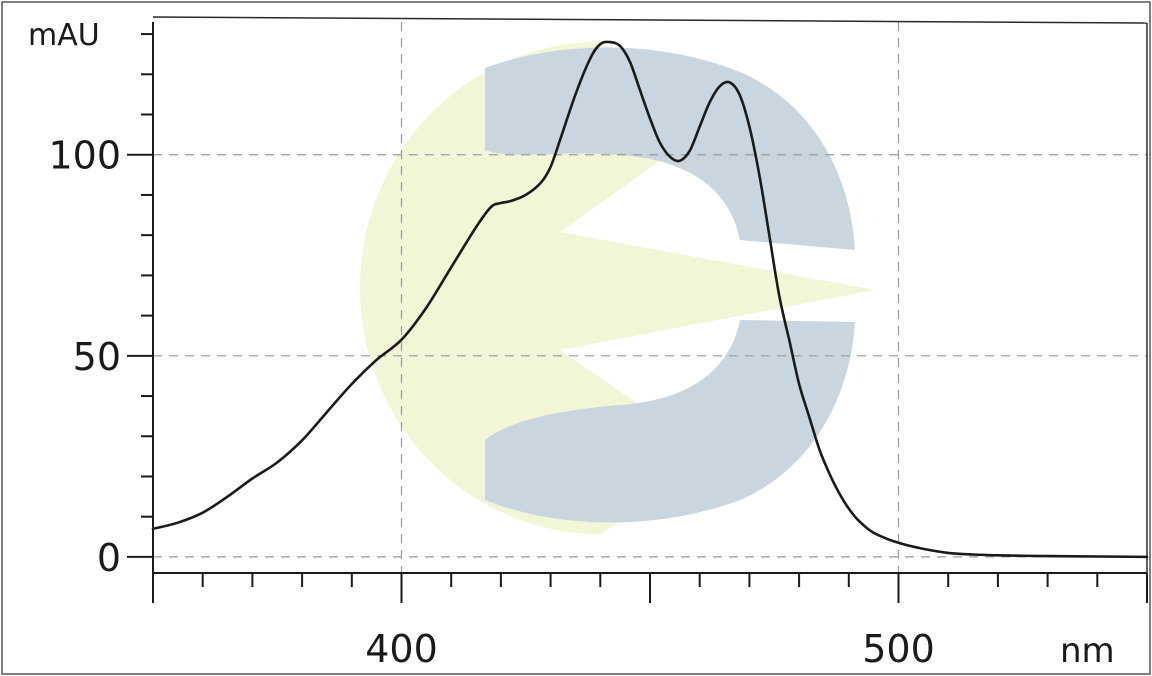 The image size is (1152, 676). I want to click on x-axis-ticks, so click(650, 588).